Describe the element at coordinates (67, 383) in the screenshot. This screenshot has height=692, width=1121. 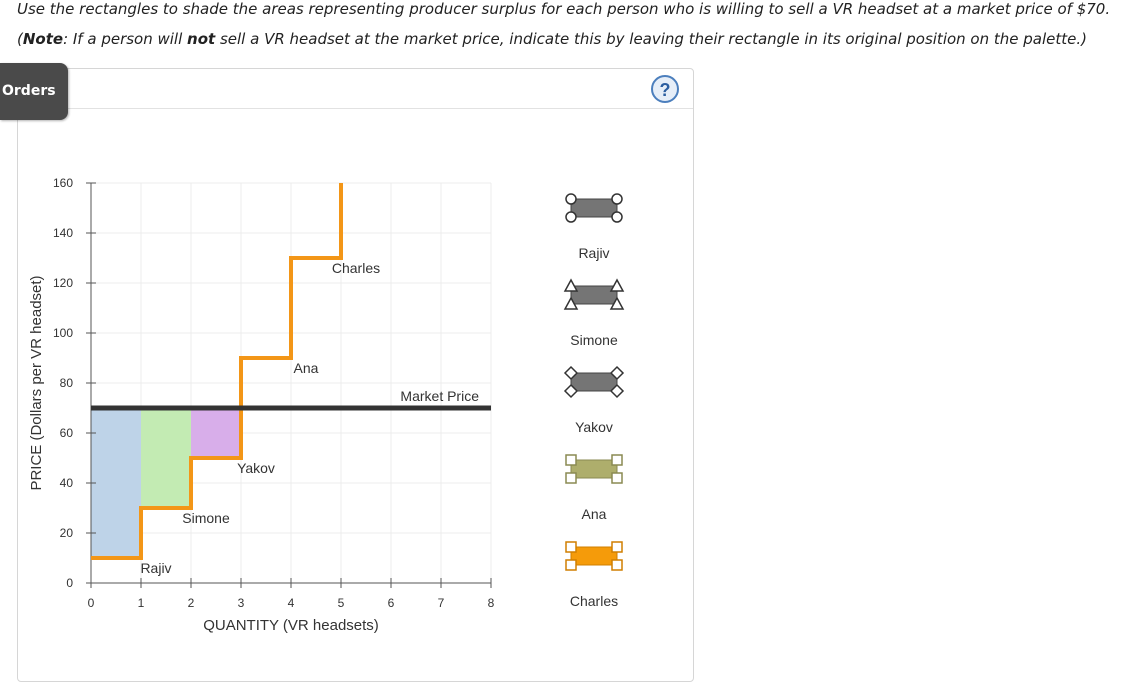
I see `y-tick-label: 80` at that location.